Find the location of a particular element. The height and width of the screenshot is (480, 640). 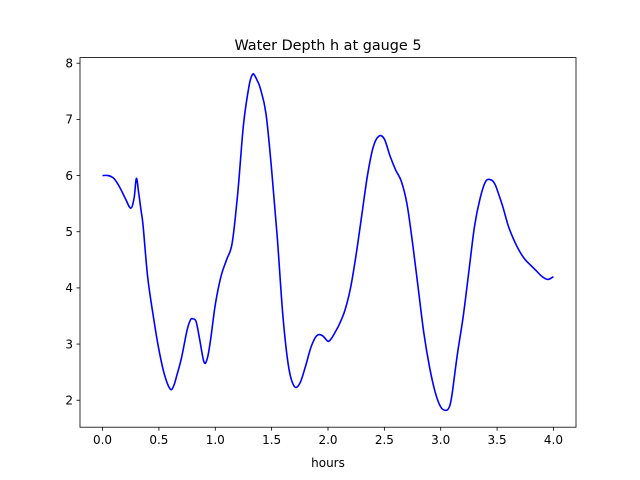

x-tick-label: 1.5 is located at coordinates (271, 440).